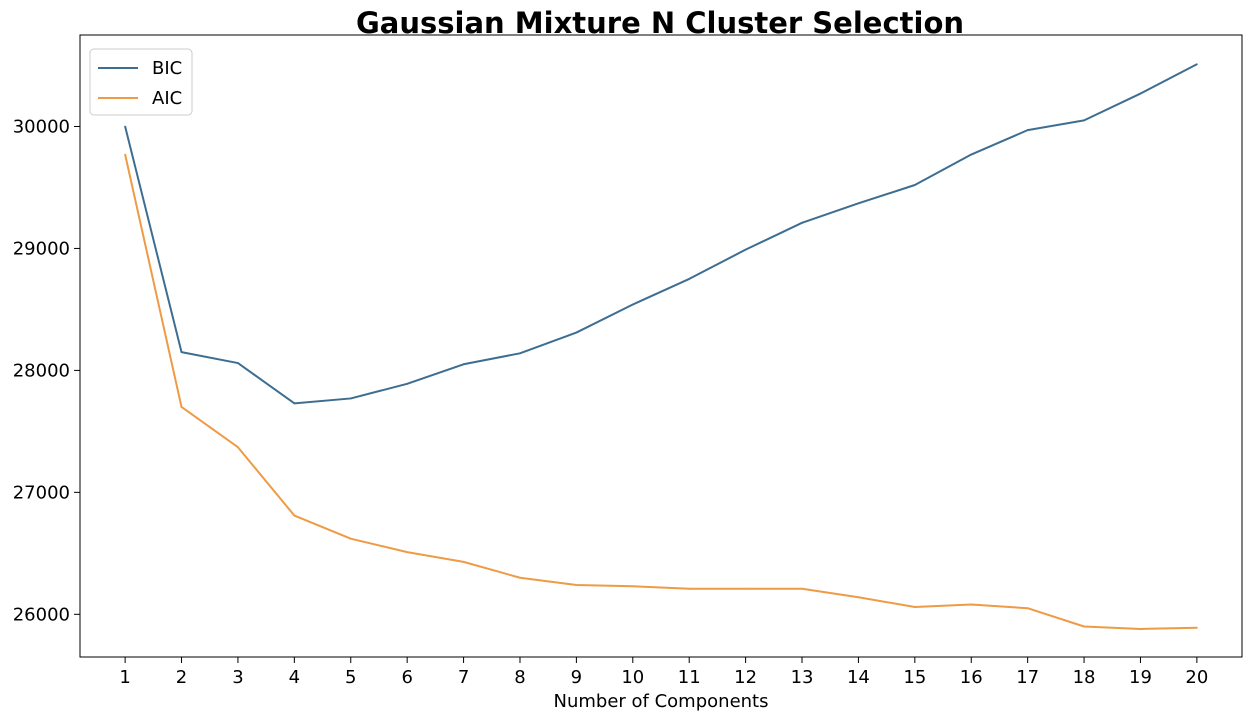  What do you see at coordinates (41, 614) in the screenshot?
I see `y-tick-label: 26000` at bounding box center [41, 614].